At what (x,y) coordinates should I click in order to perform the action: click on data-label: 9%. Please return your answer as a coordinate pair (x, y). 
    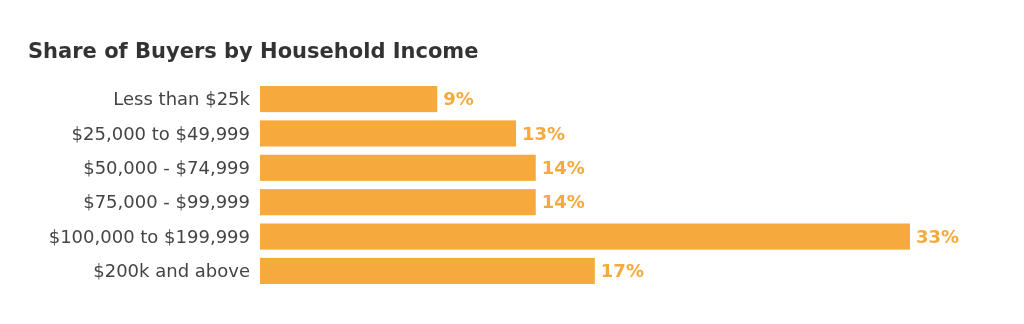
    Looking at the image, I should click on (458, 99).